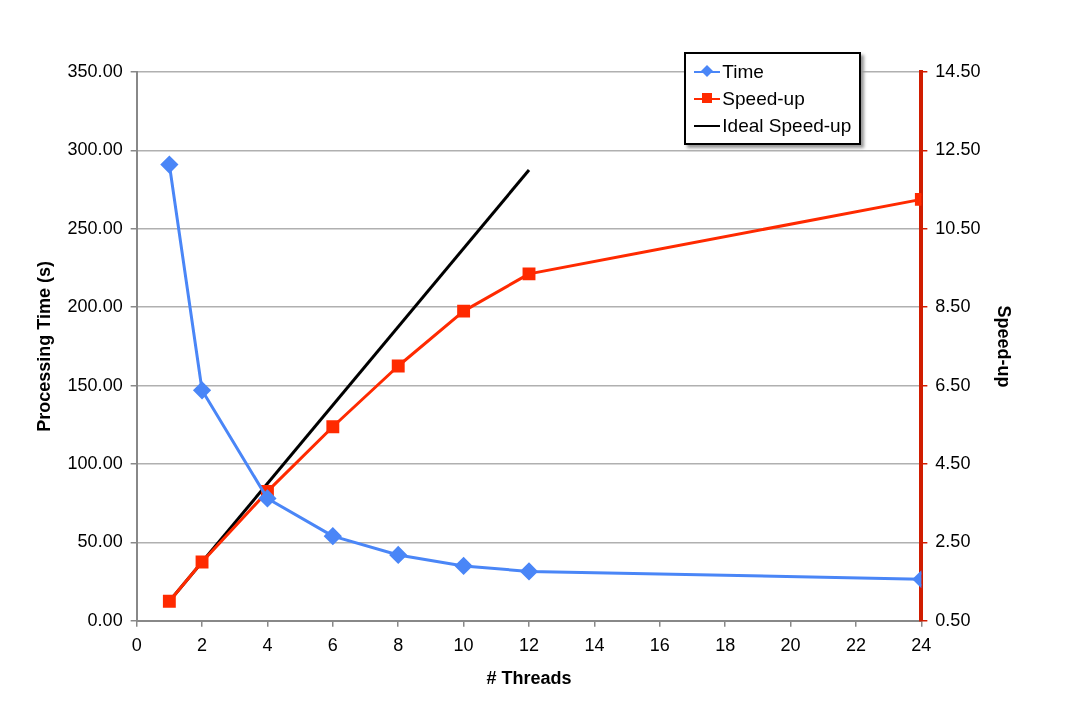 The height and width of the screenshot is (706, 1068). Describe the element at coordinates (105, 619) in the screenshot. I see `y-tick-label: 0.00` at that location.